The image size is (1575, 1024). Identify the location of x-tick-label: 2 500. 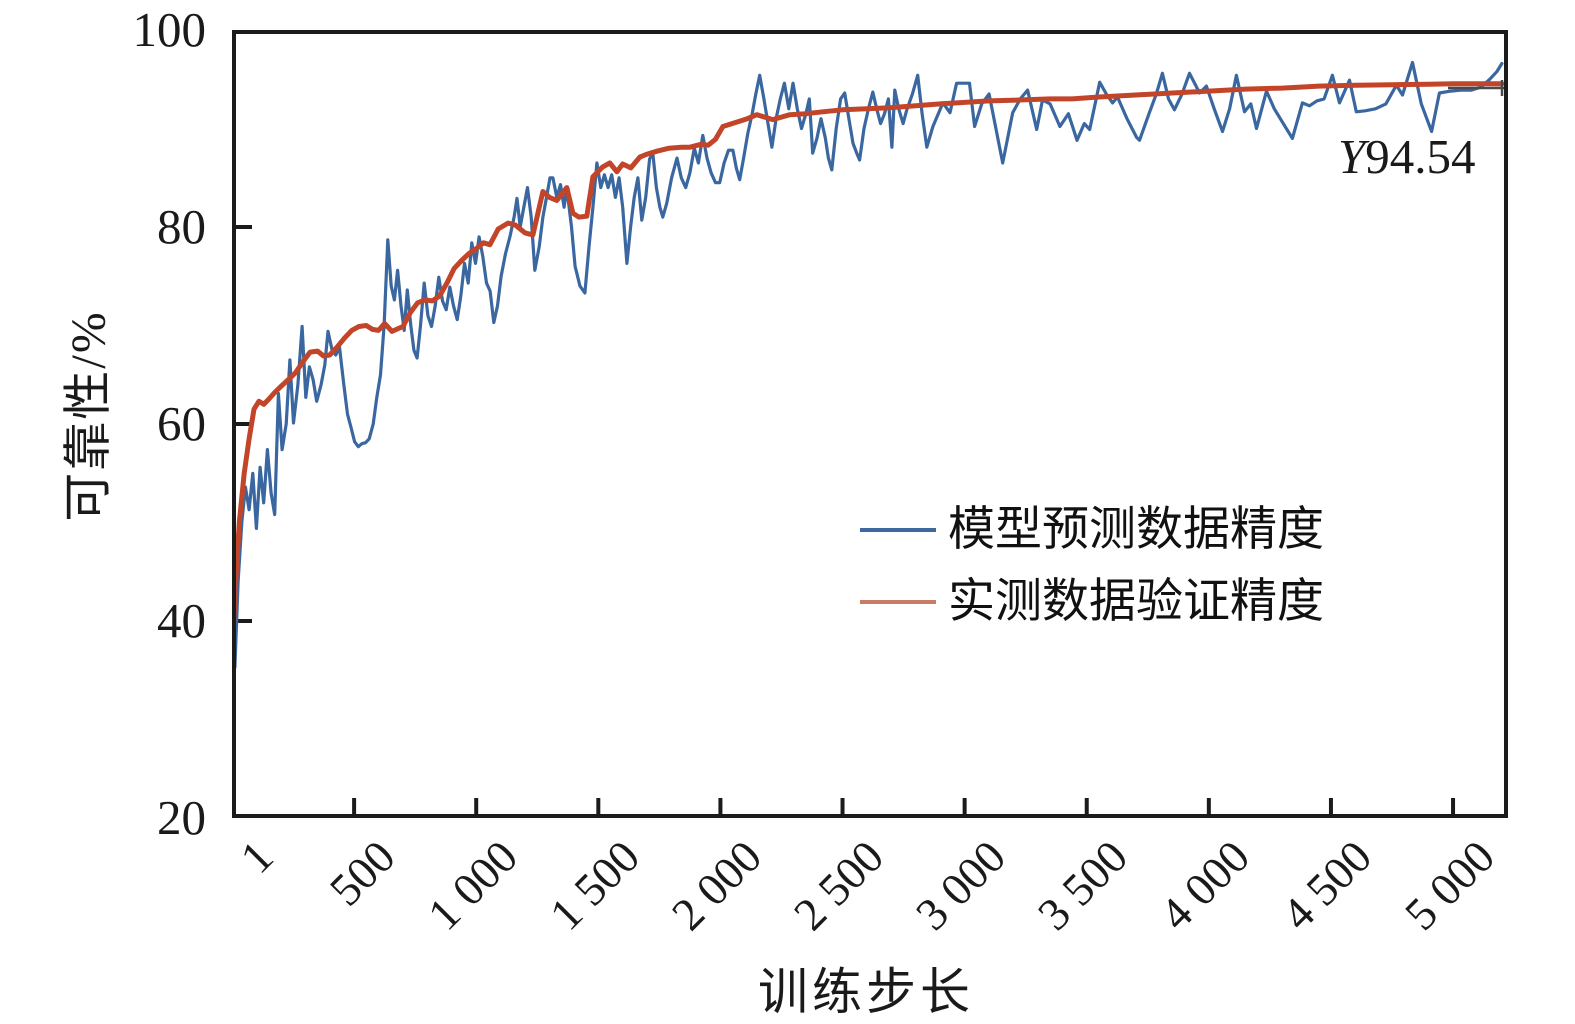
(838, 885).